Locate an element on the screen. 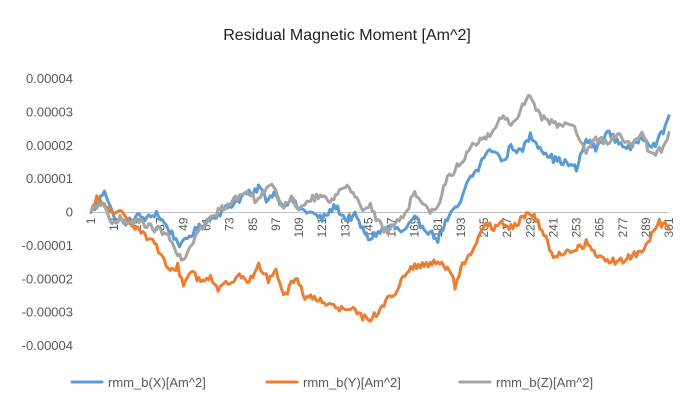 The height and width of the screenshot is (406, 685). x-tick-label: 85 is located at coordinates (253, 224).